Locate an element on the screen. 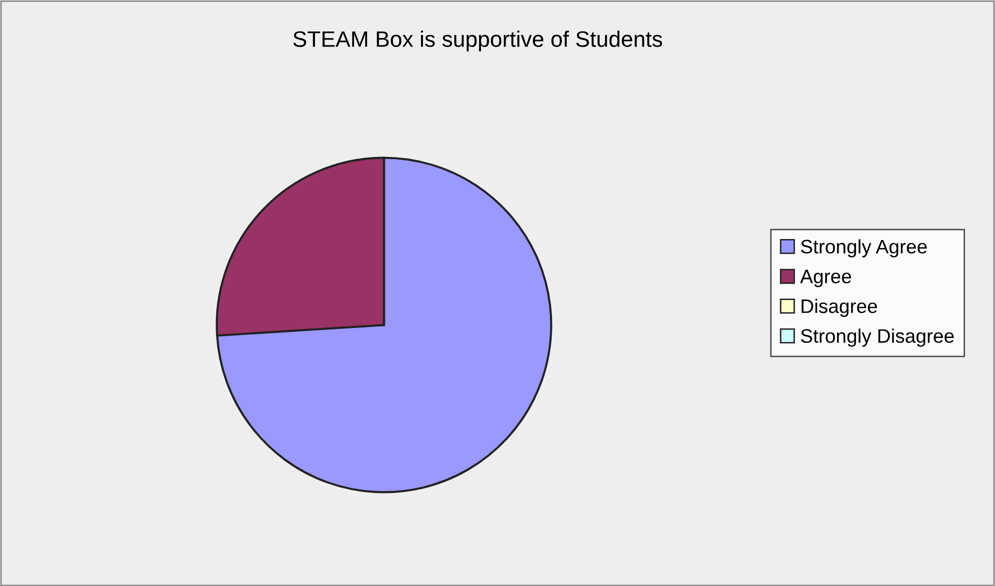 The height and width of the screenshot is (586, 995). legend-label: Strongly Agree is located at coordinates (863, 248).